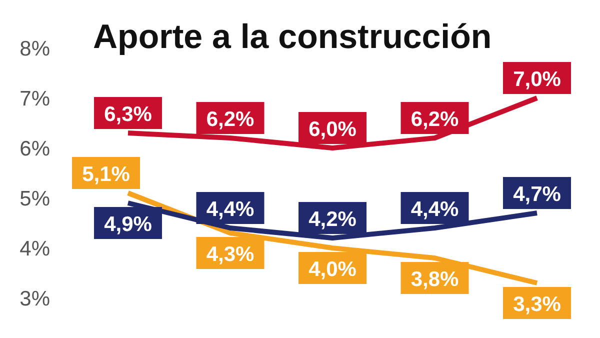 The image size is (600, 338). Describe the element at coordinates (35, 298) in the screenshot. I see `y-tick-label: 3%` at that location.